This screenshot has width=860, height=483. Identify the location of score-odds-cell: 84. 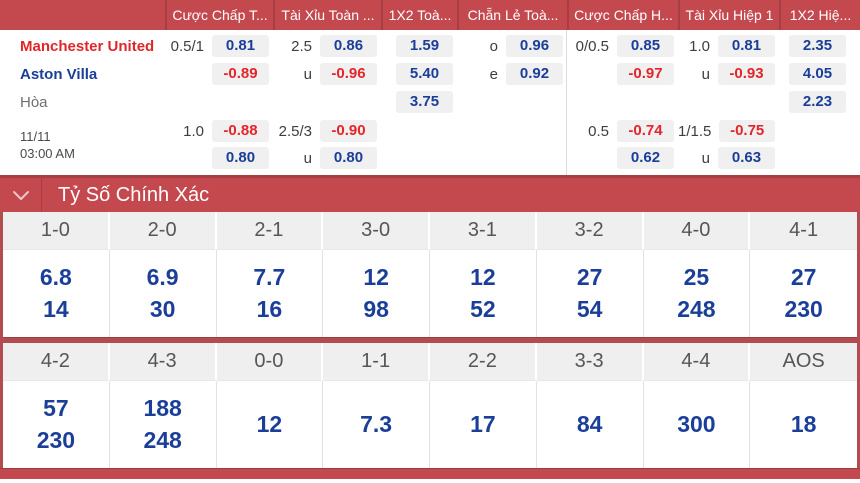
(590, 424).